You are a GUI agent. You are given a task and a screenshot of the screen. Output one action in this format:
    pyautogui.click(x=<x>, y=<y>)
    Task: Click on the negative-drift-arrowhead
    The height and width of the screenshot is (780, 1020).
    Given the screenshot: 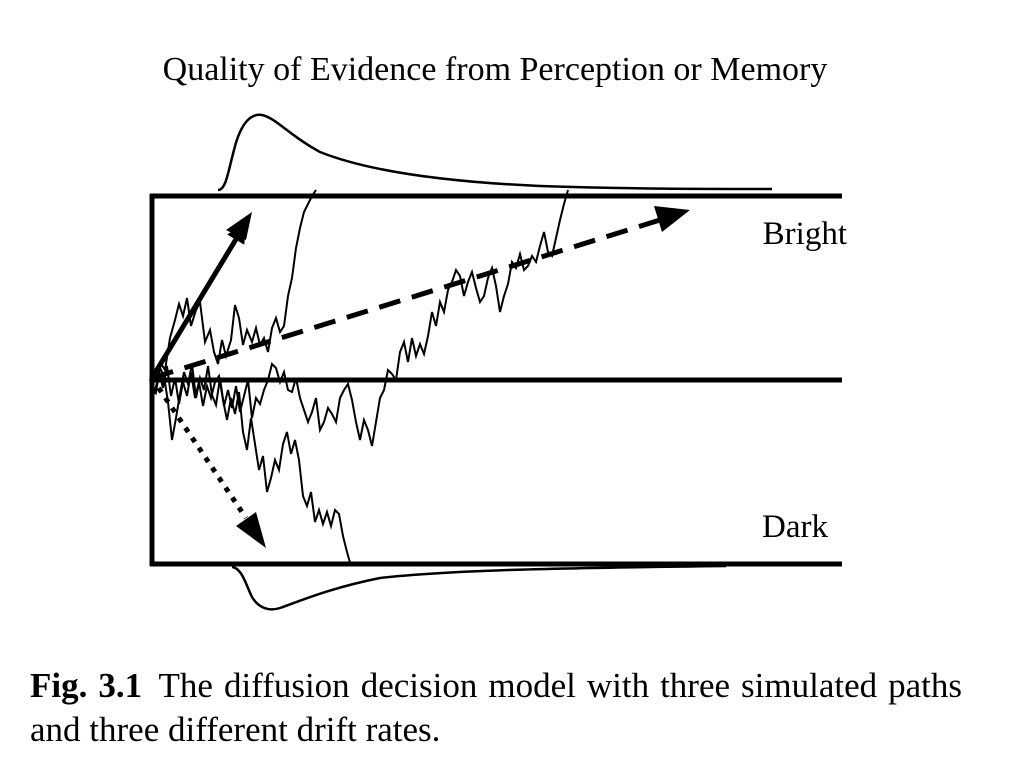 What is the action you would take?
    pyautogui.click(x=251, y=530)
    